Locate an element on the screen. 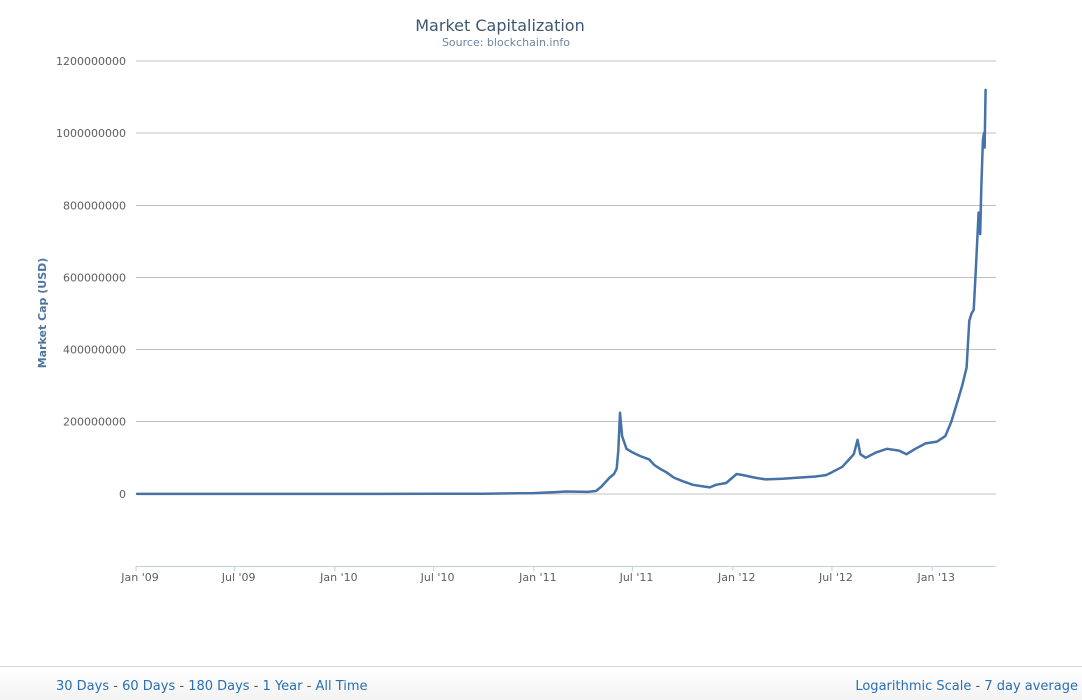 The image size is (1082, 700). y-axis-label: Market Cap (USD) is located at coordinates (42, 313).